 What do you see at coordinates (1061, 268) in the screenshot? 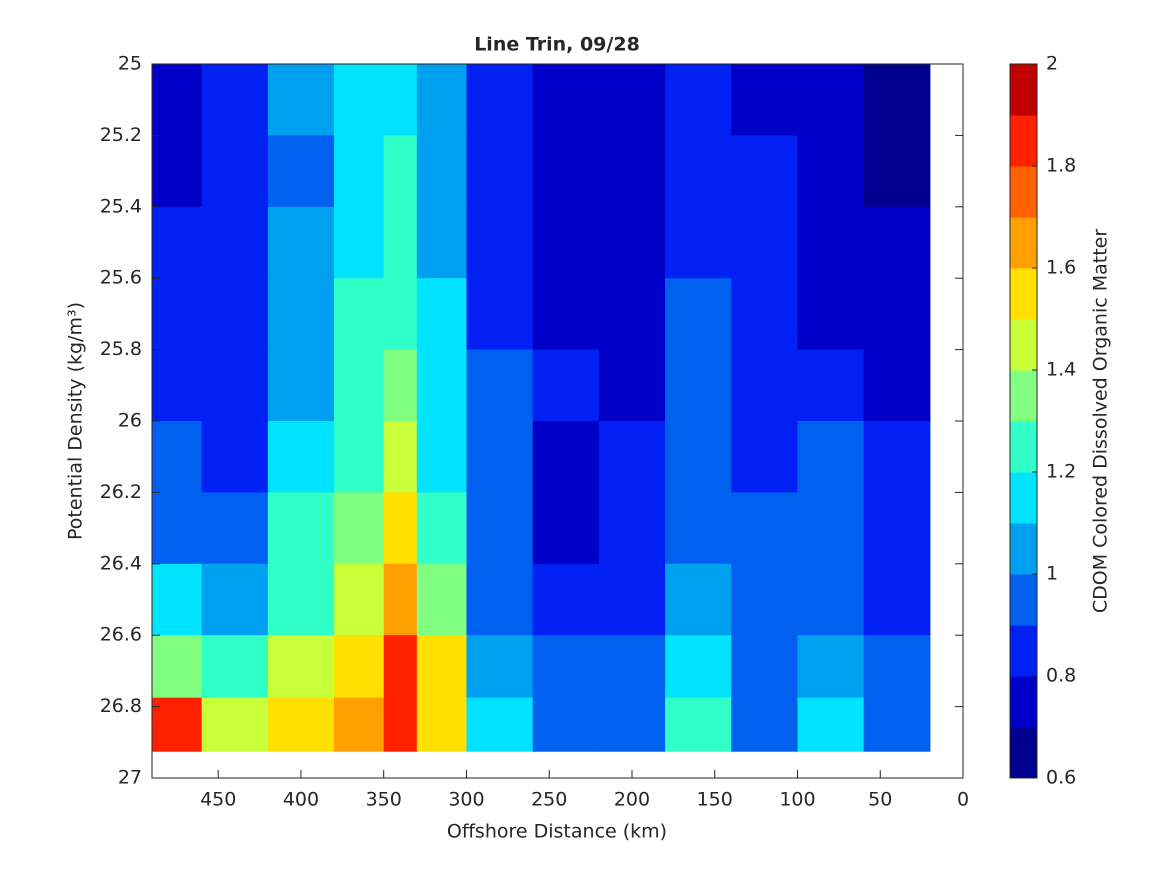
I see `colorbar-tick-label: 1.6` at bounding box center [1061, 268].